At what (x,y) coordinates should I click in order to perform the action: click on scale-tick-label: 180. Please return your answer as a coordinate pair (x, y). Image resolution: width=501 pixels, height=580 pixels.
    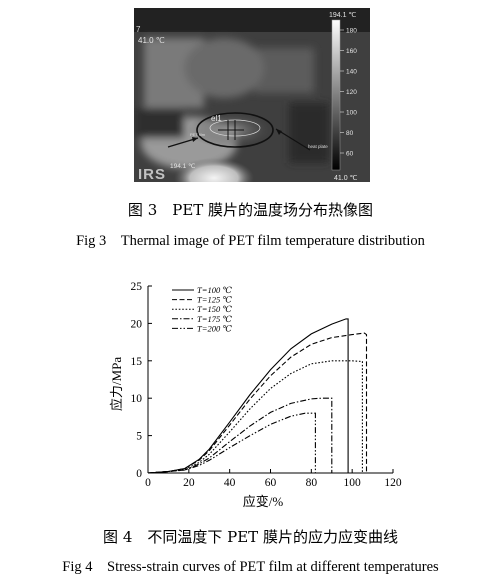
    Looking at the image, I should click on (351, 31).